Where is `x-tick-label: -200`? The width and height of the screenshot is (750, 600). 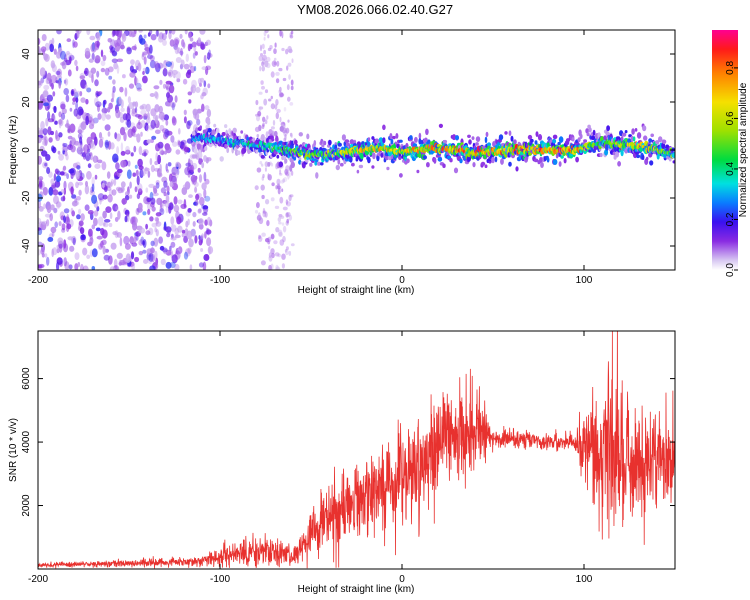
x-tick-label: -200 is located at coordinates (38, 579).